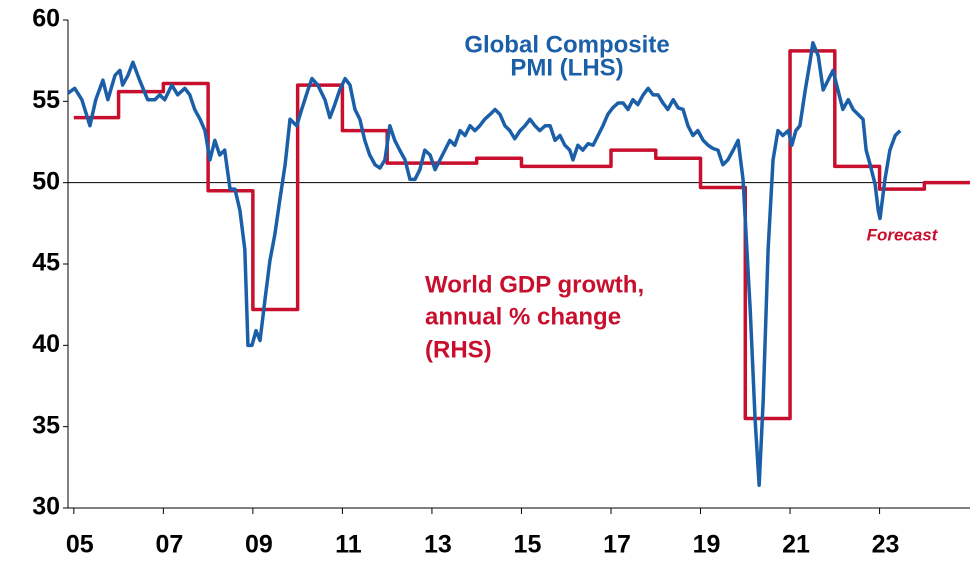 This screenshot has width=979, height=568. Describe the element at coordinates (46, 19) in the screenshot. I see `y-tick-label: 60` at that location.